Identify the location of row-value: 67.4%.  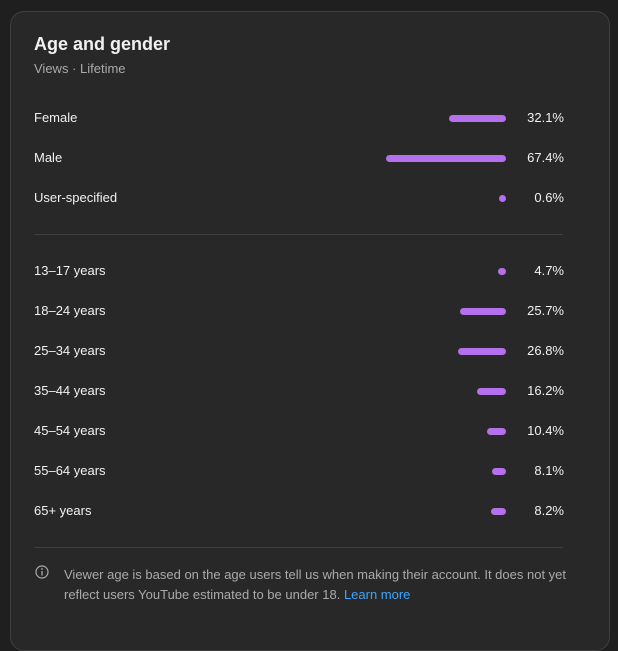
(545, 157).